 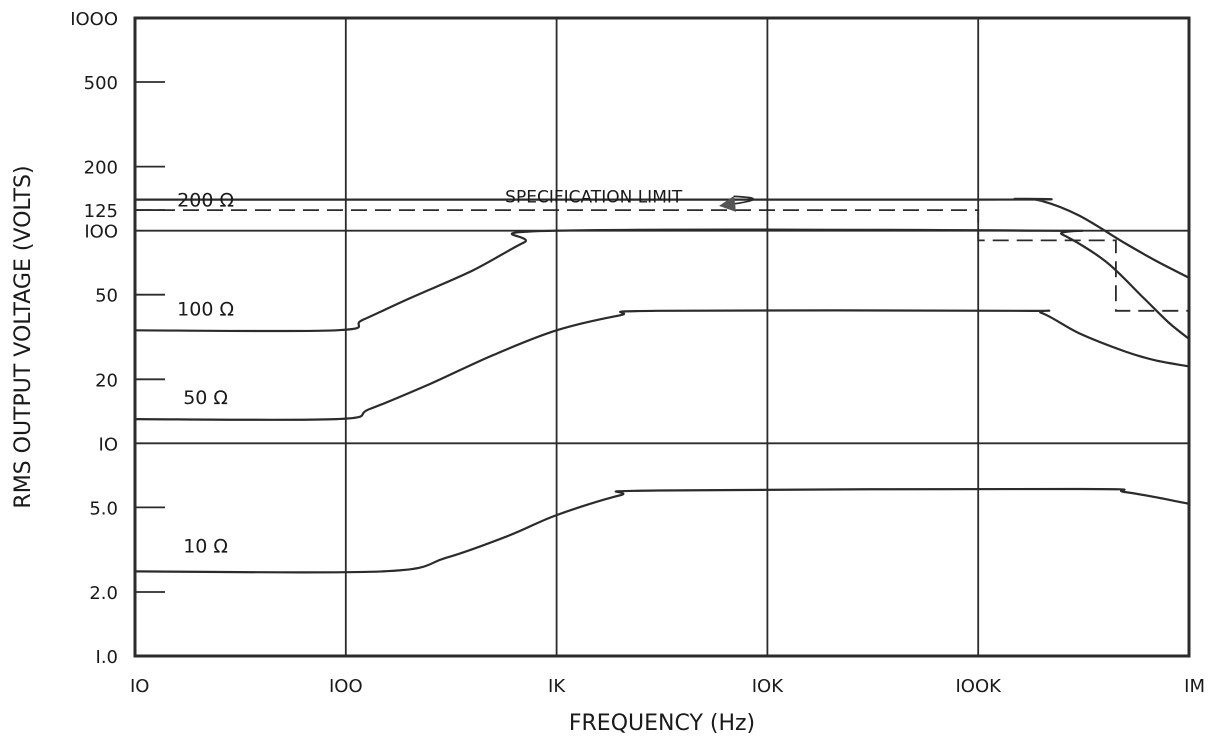 I want to click on x-tick-label: IK, so click(x=557, y=686).